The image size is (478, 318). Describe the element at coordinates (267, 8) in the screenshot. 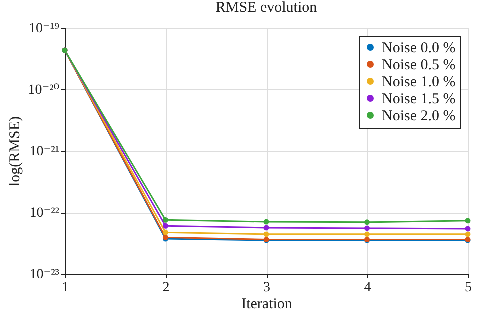

I see `chart-title: RMSE evolution` at that location.